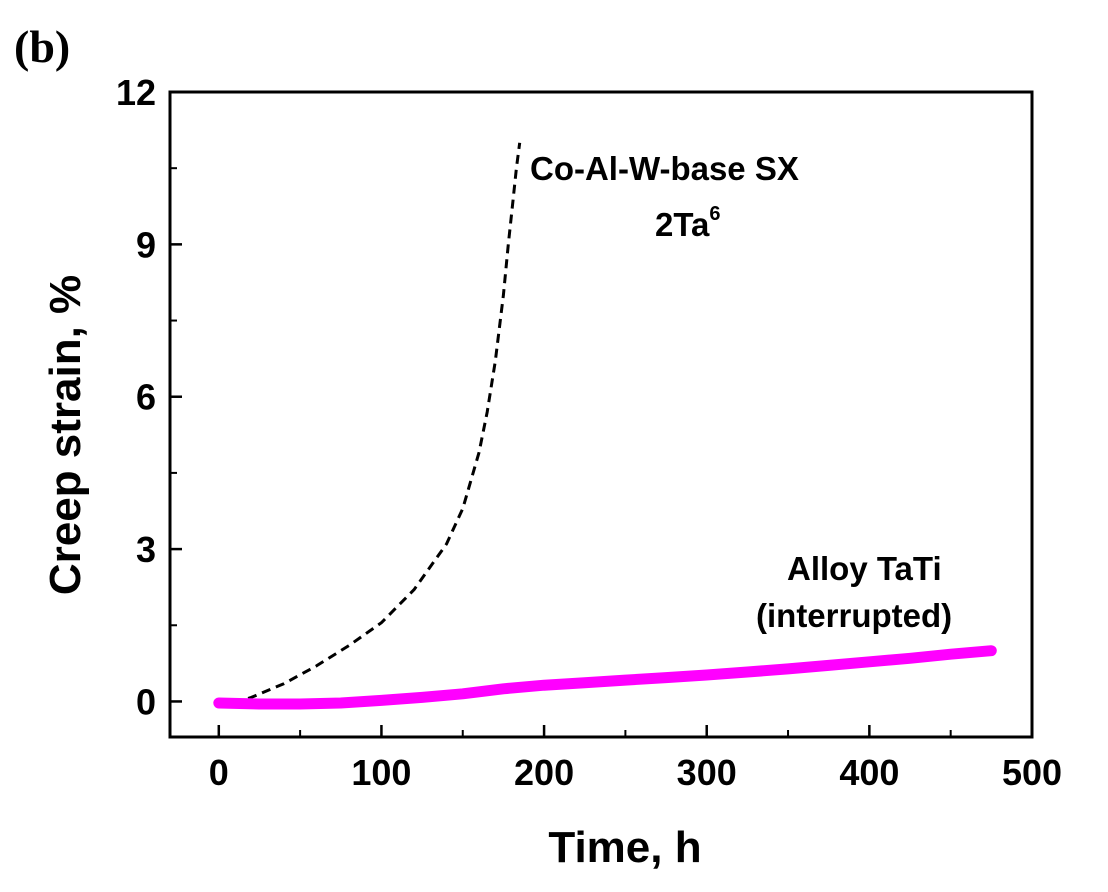 Image resolution: width=1108 pixels, height=892 pixels. I want to click on x-tick-label: 400, so click(869, 772).